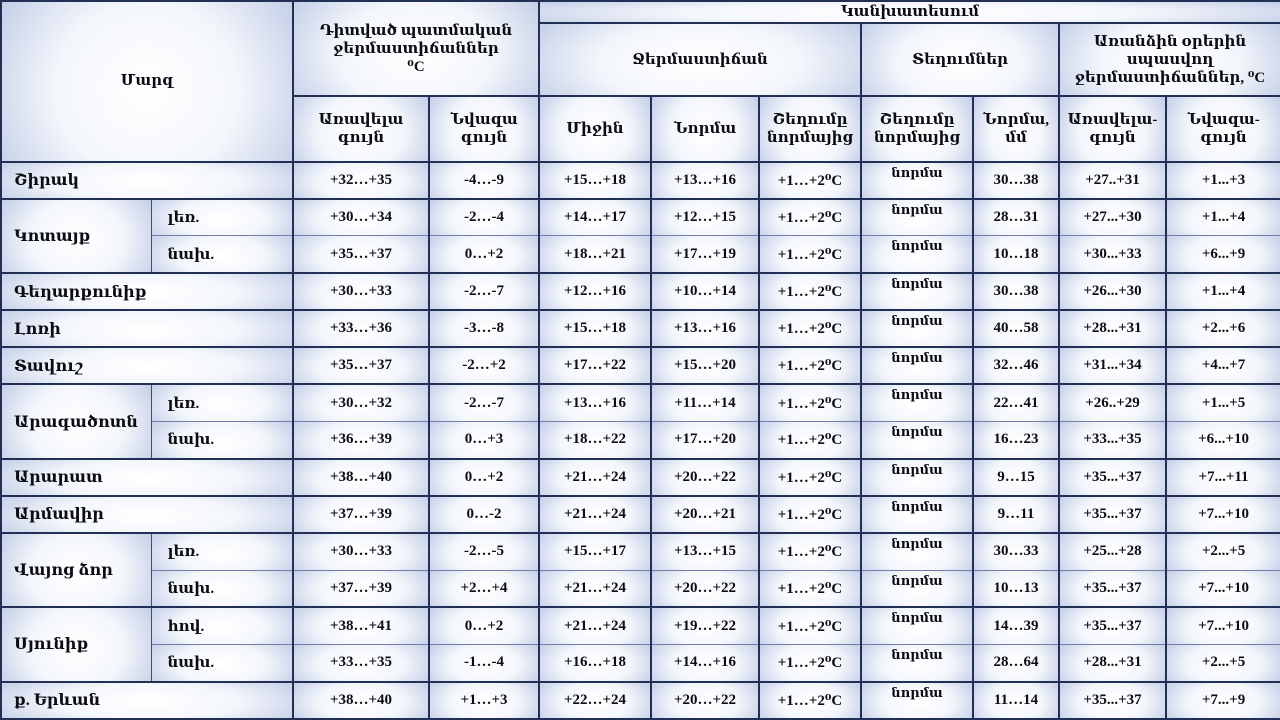 The image size is (1280, 720). What do you see at coordinates (361, 440) in the screenshot?
I see `obs-max-value: +36…+39` at bounding box center [361, 440].